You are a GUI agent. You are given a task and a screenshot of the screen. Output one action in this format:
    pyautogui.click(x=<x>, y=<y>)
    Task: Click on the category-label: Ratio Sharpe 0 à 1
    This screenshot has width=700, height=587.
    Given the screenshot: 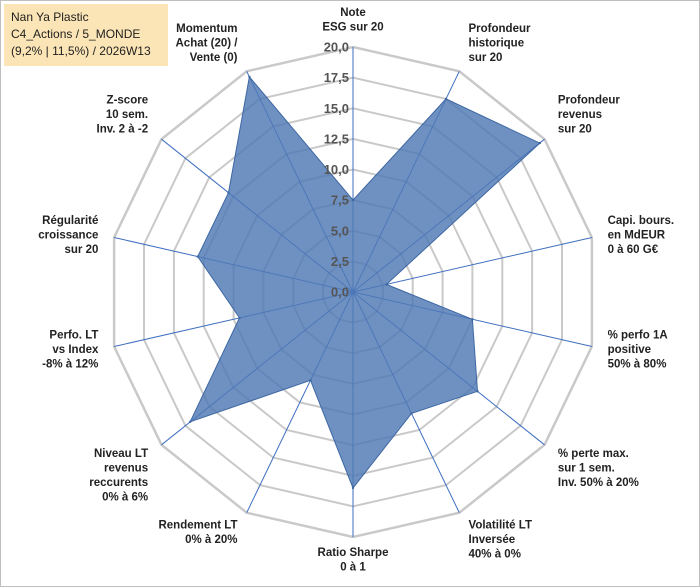 What is the action you would take?
    pyautogui.click(x=353, y=560)
    